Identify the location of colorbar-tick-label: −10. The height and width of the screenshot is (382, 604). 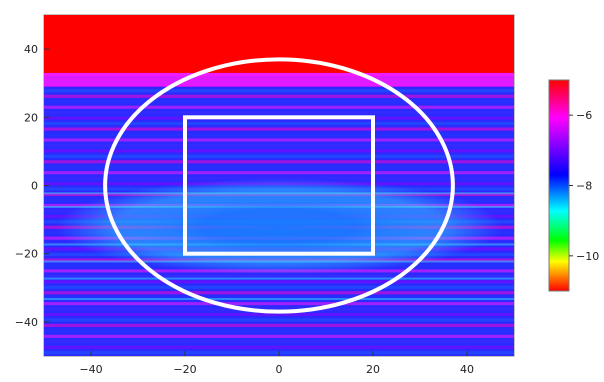
(587, 256).